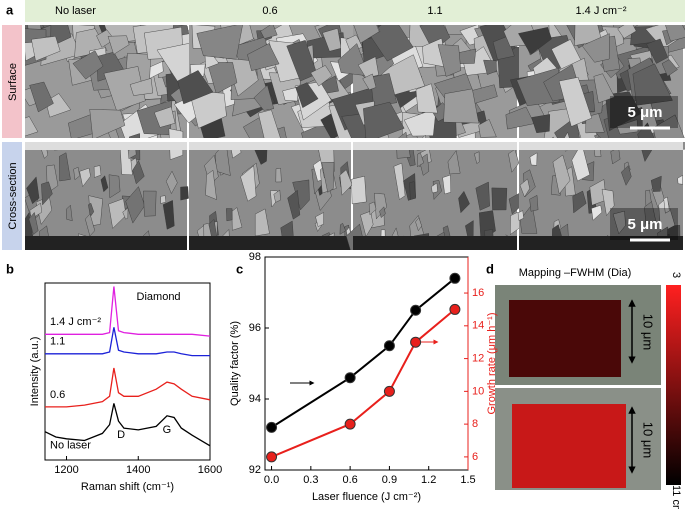 This screenshot has height=514, width=685. What do you see at coordinates (239, 268) in the screenshot?
I see `panel-label: c` at bounding box center [239, 268].